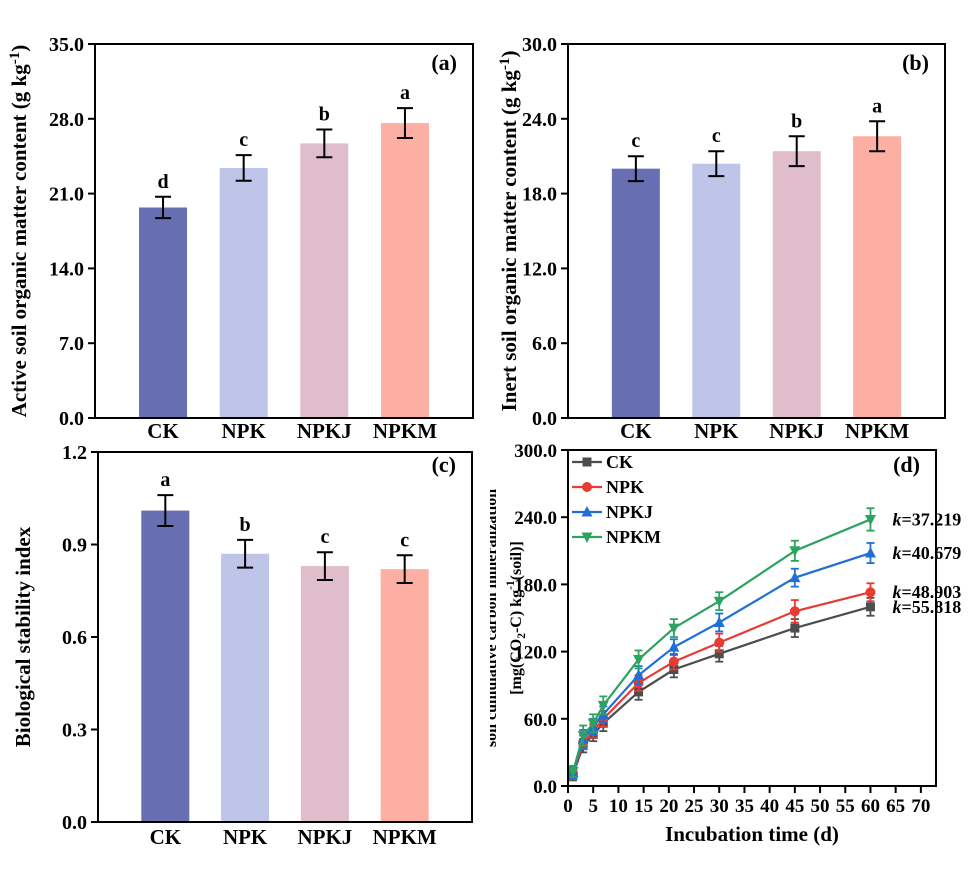  I want to click on y-tick-label: 28.0, so click(66, 120).